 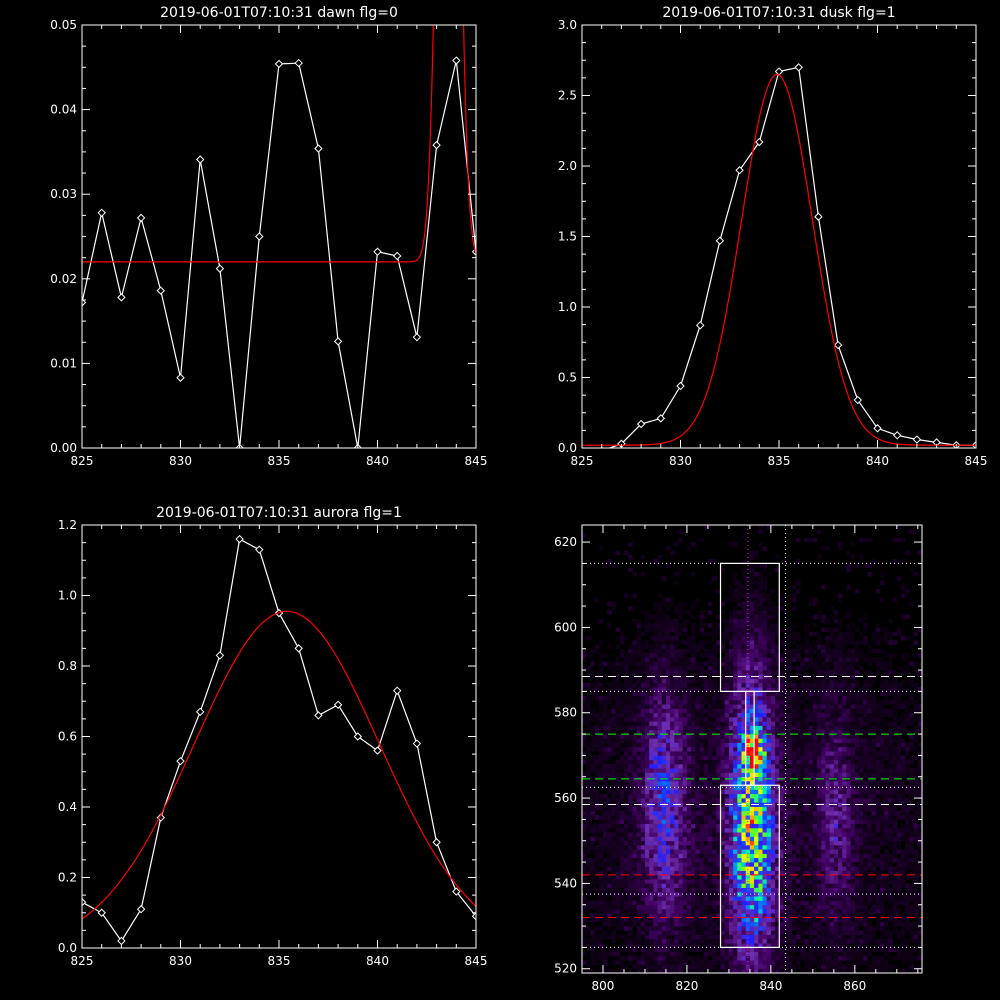 What do you see at coordinates (279, 461) in the screenshot?
I see `x-tick-label: 835` at bounding box center [279, 461].